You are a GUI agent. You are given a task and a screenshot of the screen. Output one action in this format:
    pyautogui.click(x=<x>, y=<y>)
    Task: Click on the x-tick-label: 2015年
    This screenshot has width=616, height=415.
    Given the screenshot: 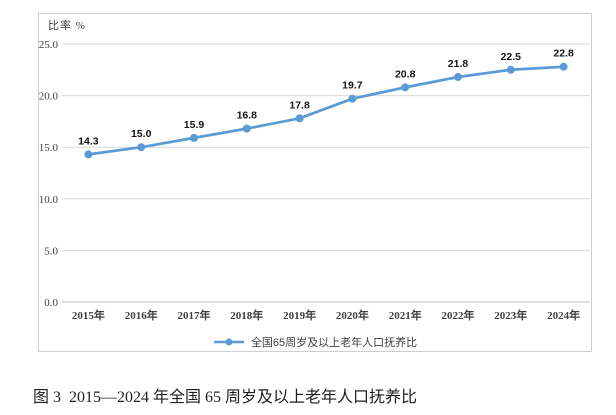 What is the action you would take?
    pyautogui.click(x=88, y=315)
    